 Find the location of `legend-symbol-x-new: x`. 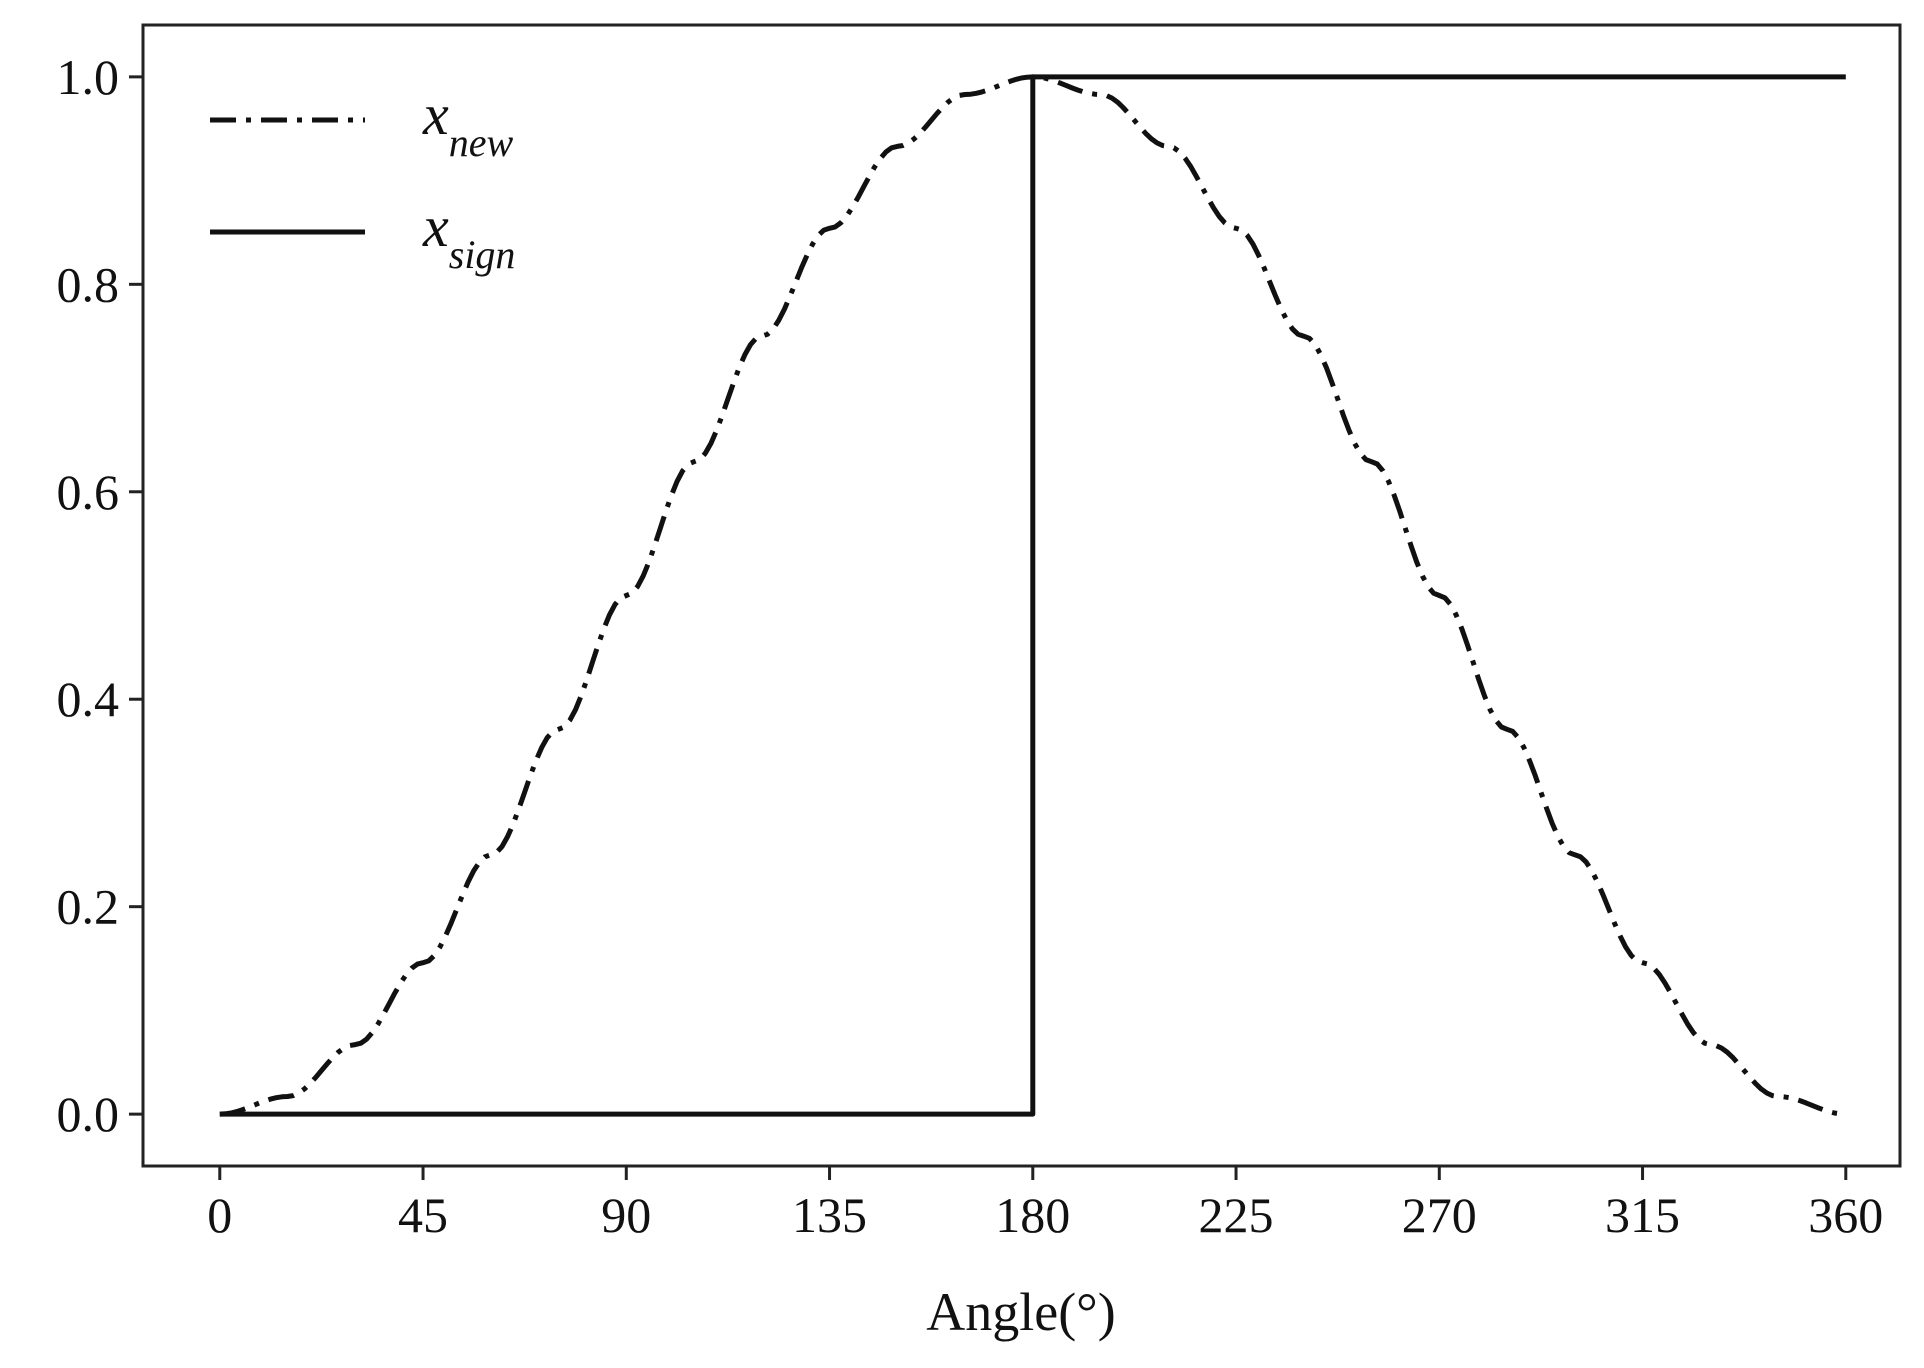

legend-symbol-x-new: x is located at coordinates (435, 114).